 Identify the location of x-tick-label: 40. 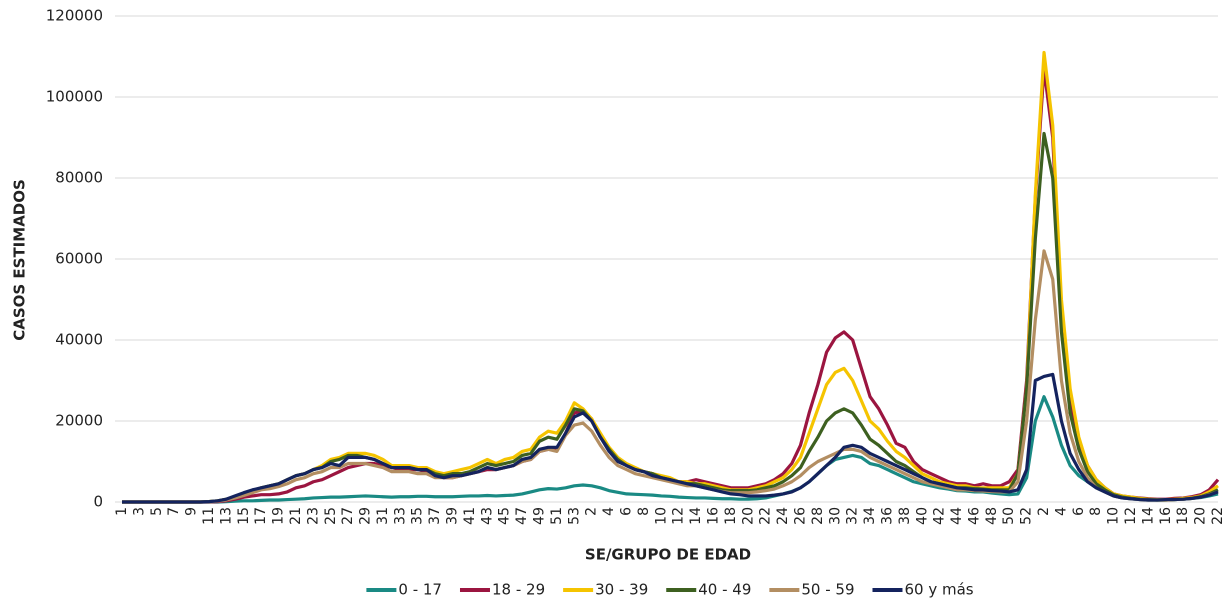
(922, 516).